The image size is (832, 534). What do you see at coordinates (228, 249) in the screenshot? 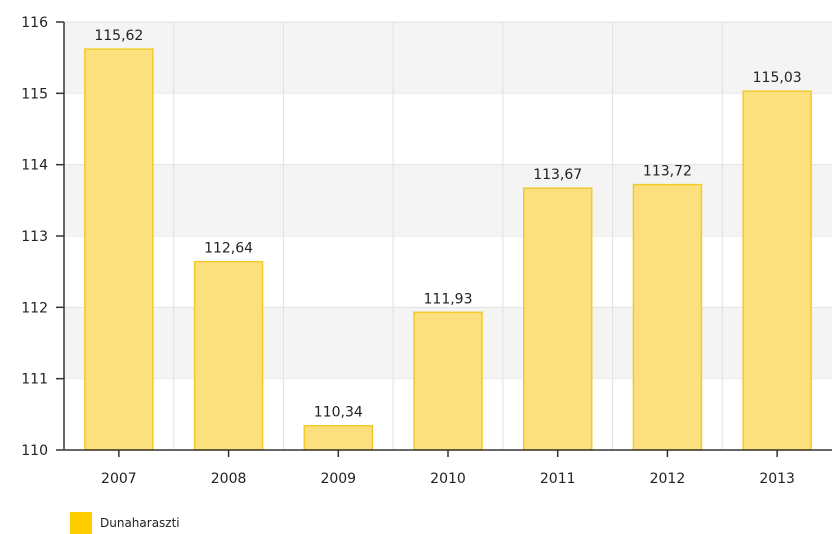
I see `data-label-2008: 112,64` at bounding box center [228, 249].